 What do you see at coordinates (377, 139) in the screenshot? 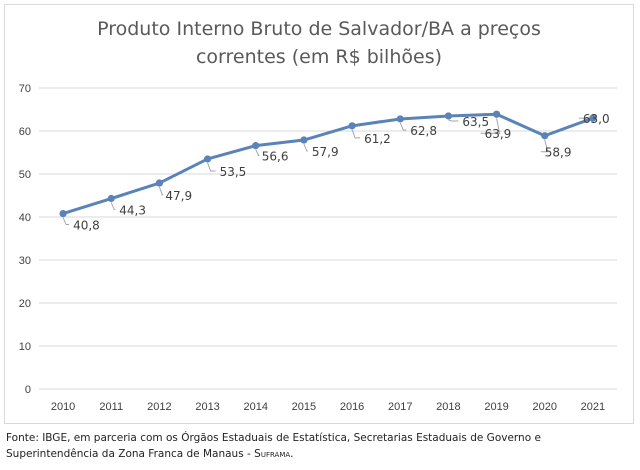
I see `data-label: 61,2` at bounding box center [377, 139].